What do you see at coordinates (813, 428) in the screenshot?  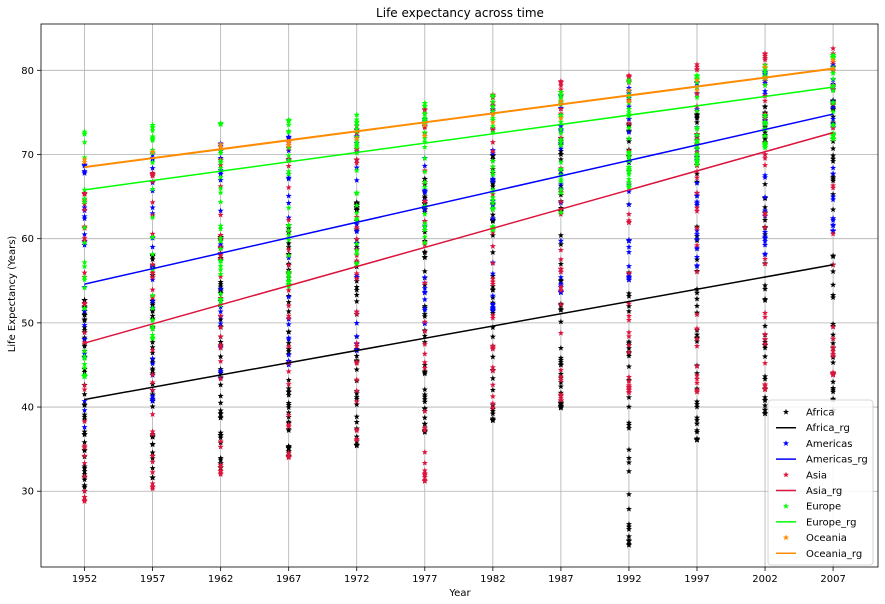 I see `legend-entry-africa-rg: Africa_rg` at bounding box center [813, 428].